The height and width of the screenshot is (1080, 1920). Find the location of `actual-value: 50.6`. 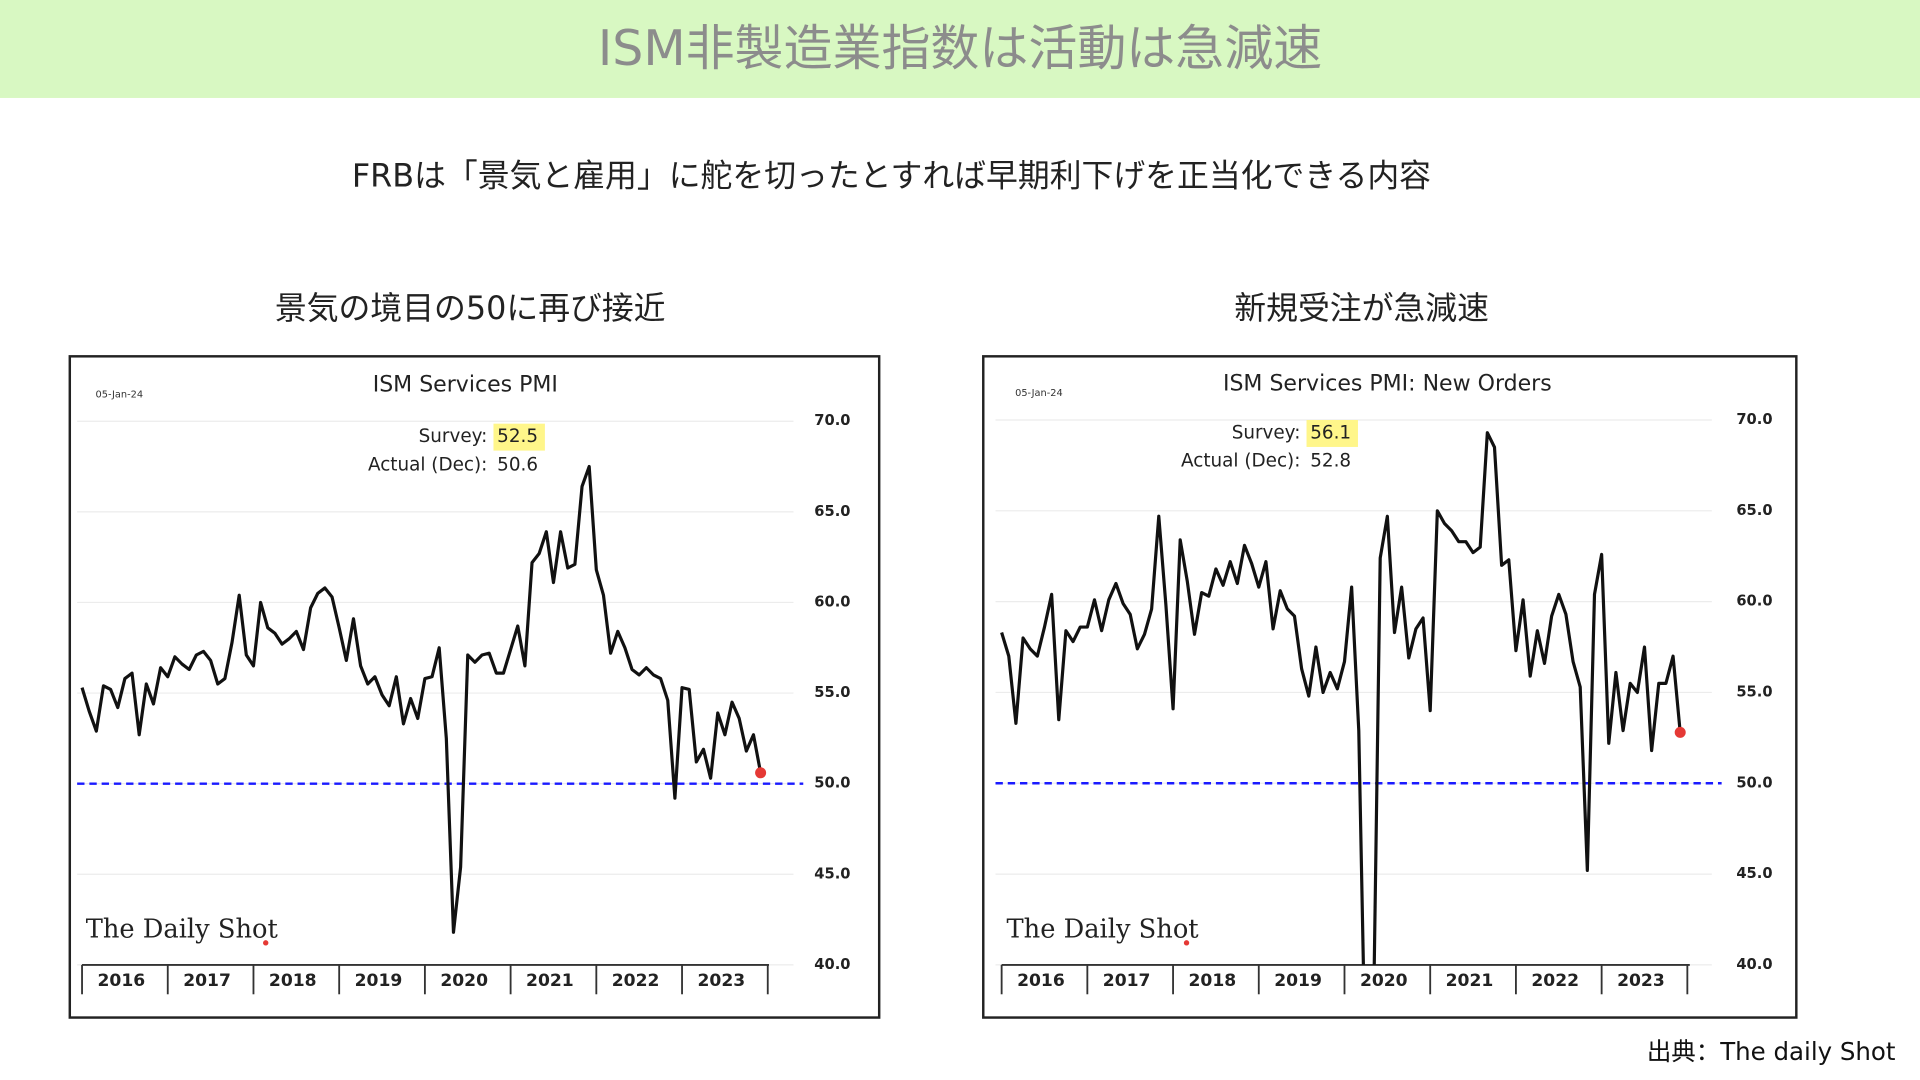

actual-value: 50.6 is located at coordinates (517, 464).